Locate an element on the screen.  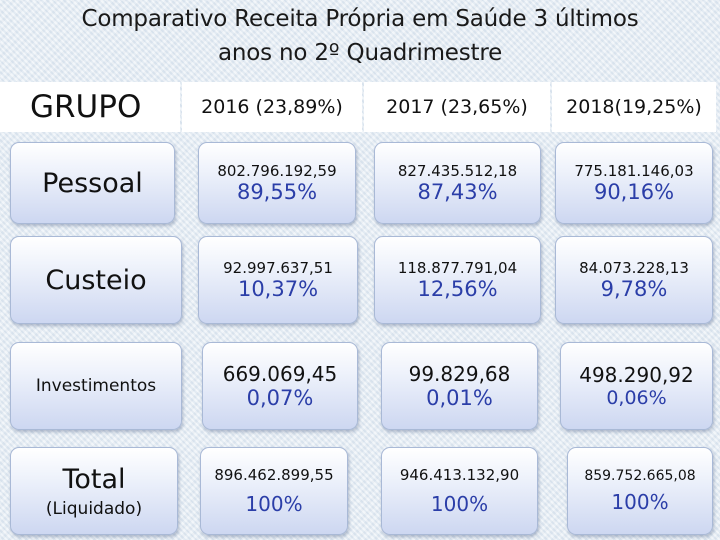
amount-value: 802.796.192,59 is located at coordinates (277, 171).